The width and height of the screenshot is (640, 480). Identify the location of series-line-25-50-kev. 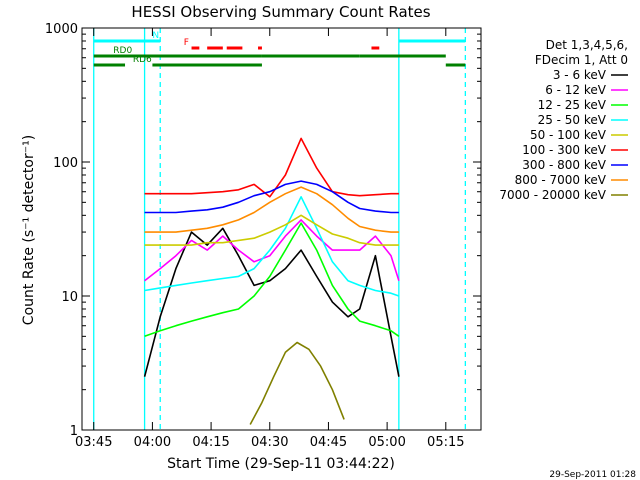
(272, 246).